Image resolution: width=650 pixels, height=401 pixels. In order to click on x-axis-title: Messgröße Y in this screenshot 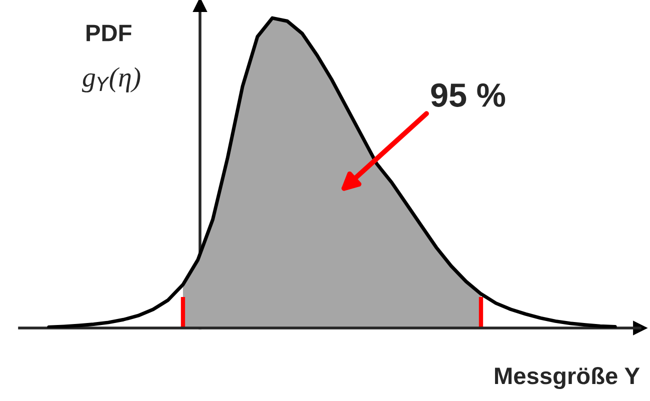, I will do `click(567, 378)`.